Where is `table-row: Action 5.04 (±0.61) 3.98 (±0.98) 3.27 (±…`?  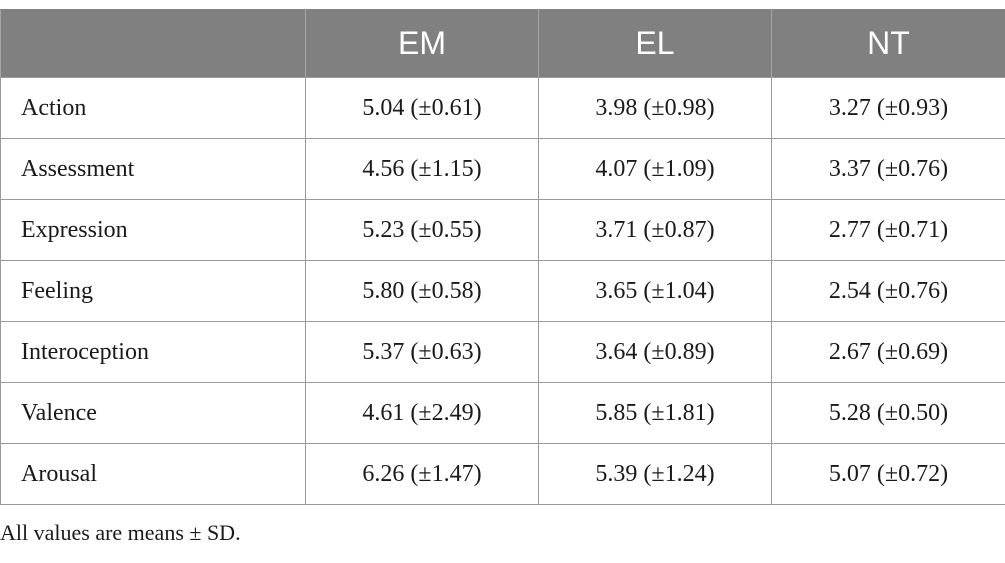
table-row: Action 5.04 (±0.61) 3.98 (±0.98) 3.27 (±… is located at coordinates (502, 108).